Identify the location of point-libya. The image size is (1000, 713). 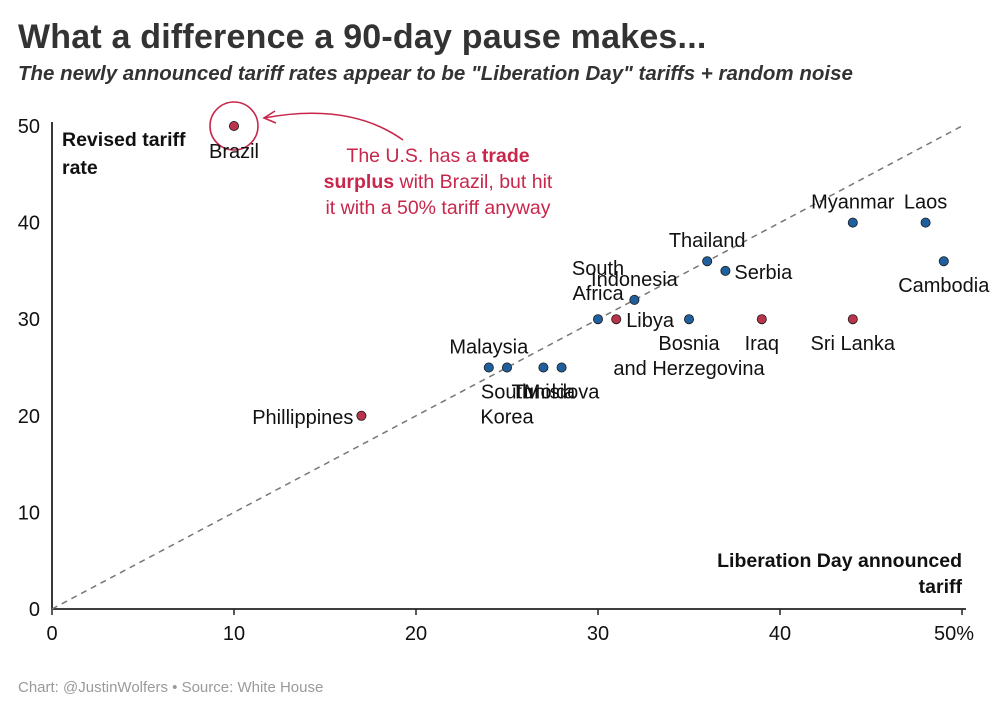
(616, 319).